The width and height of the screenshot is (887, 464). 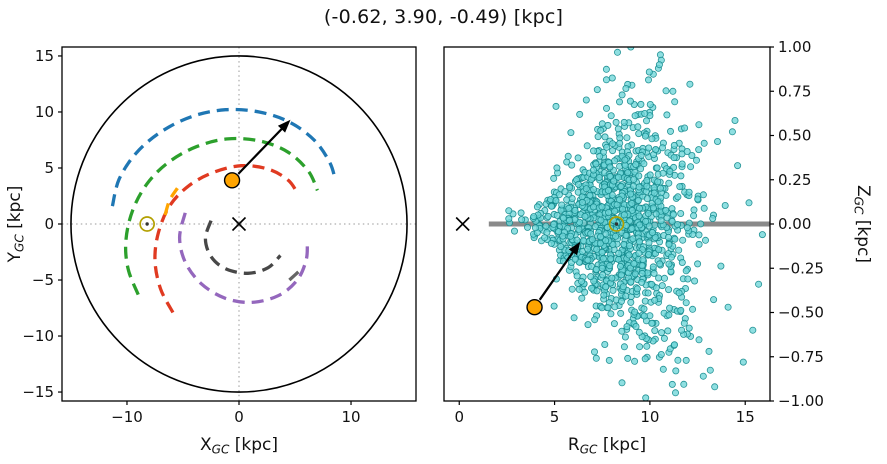 What do you see at coordinates (223, 157) in the screenshot?
I see `arm-blue` at bounding box center [223, 157].